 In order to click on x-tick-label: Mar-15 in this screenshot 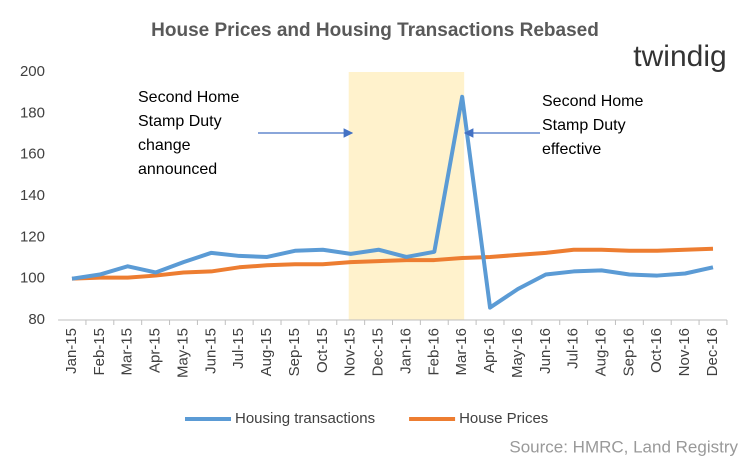, I will do `click(127, 352)`.